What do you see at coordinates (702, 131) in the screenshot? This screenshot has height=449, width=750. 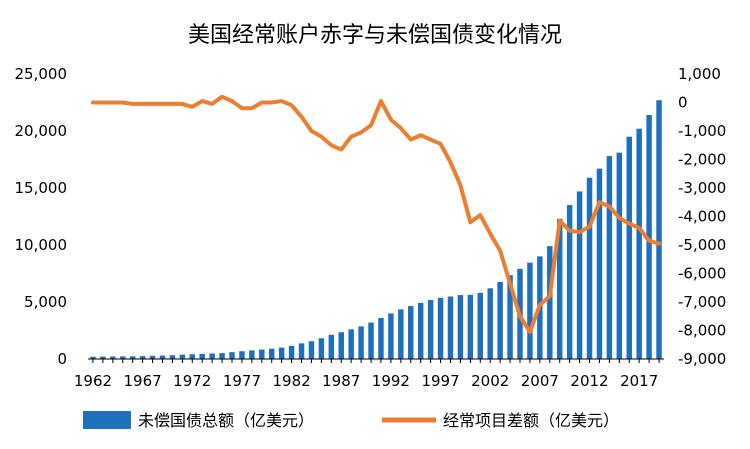 I see `y-right-tick-label: -1,000` at bounding box center [702, 131].